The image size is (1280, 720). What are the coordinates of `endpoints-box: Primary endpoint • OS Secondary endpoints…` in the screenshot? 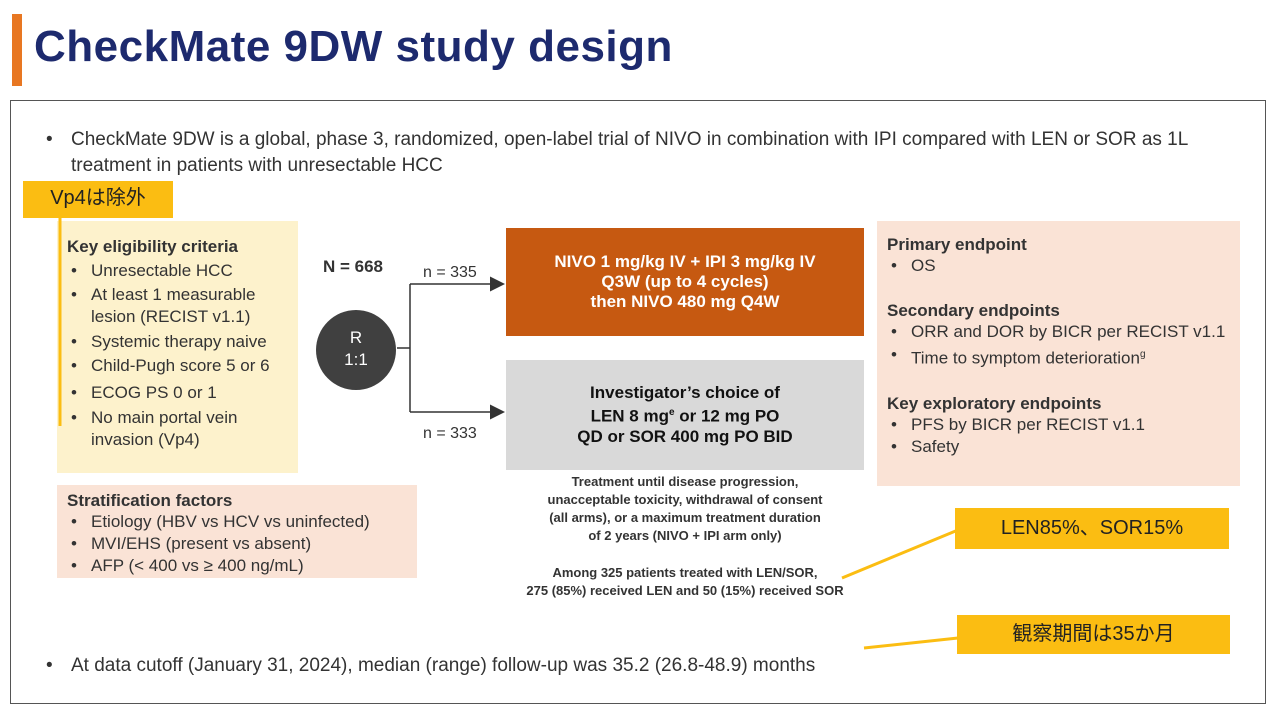 It's located at (1058, 353).